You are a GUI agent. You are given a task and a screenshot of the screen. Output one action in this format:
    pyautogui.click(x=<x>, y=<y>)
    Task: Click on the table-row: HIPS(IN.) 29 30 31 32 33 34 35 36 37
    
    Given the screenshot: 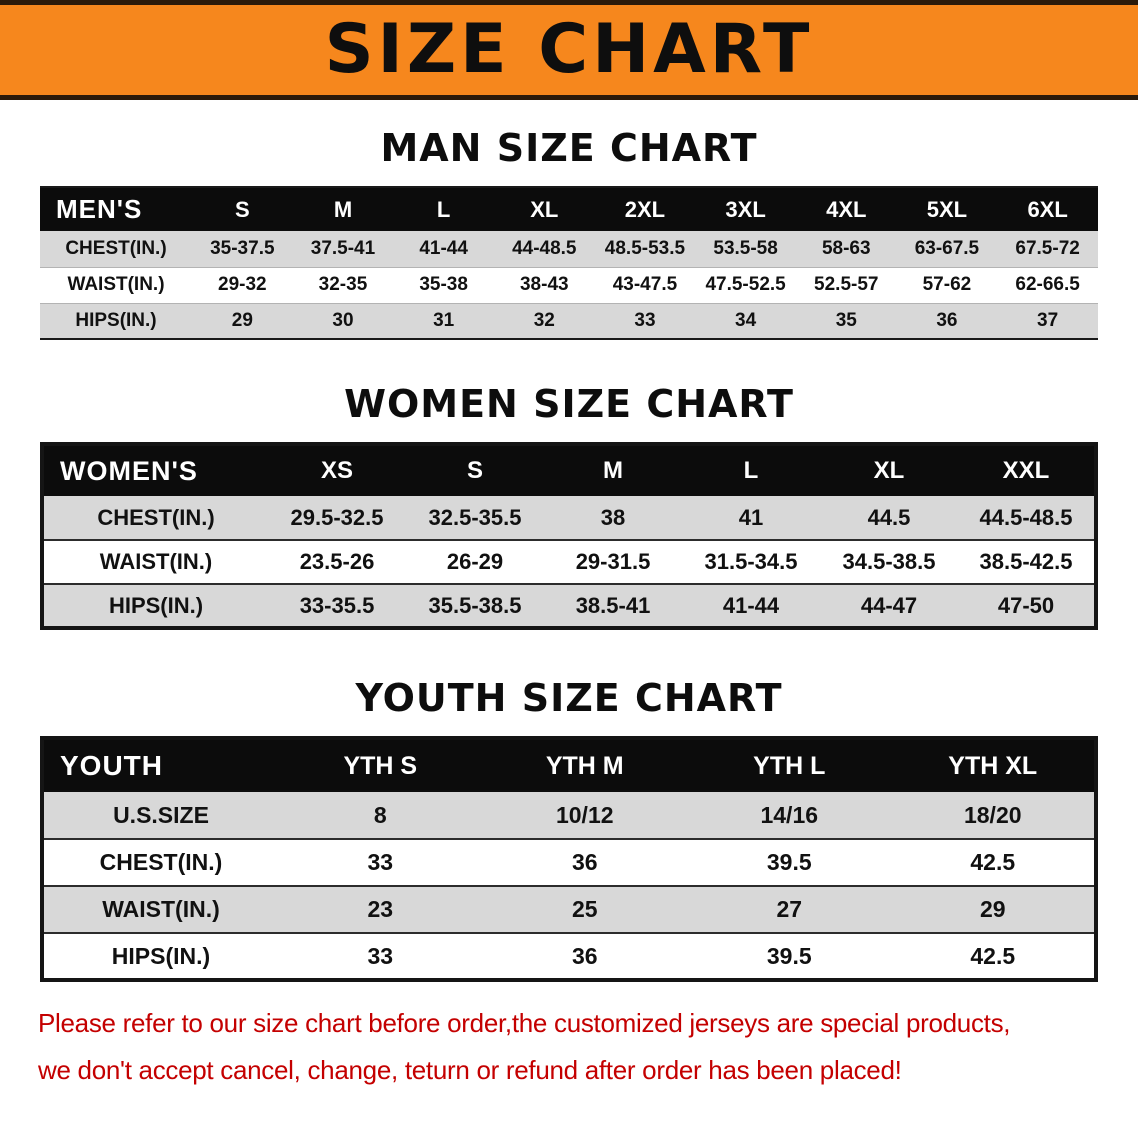 What is the action you would take?
    pyautogui.click(x=569, y=321)
    